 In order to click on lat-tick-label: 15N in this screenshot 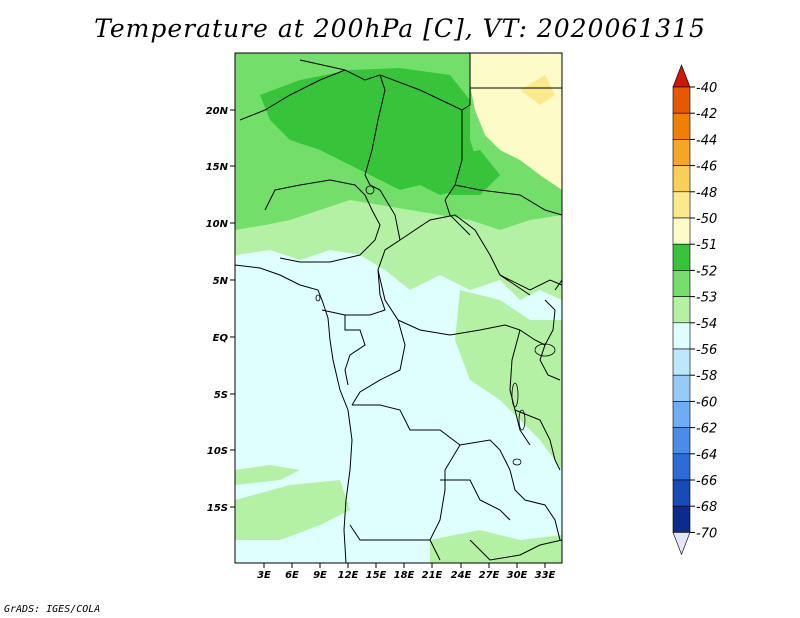, I will do `click(217, 167)`.